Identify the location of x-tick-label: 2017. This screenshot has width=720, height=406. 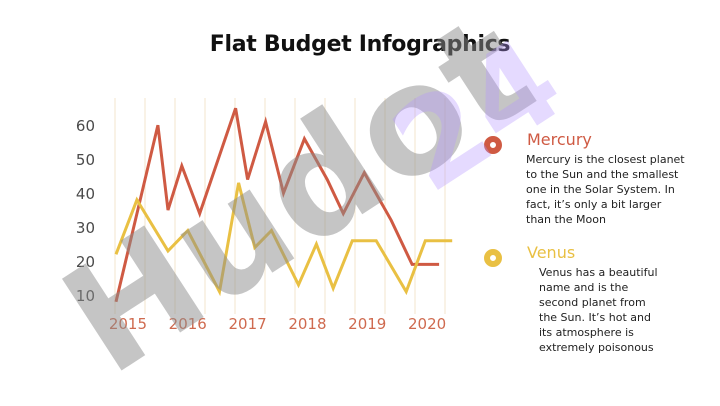
(248, 324).